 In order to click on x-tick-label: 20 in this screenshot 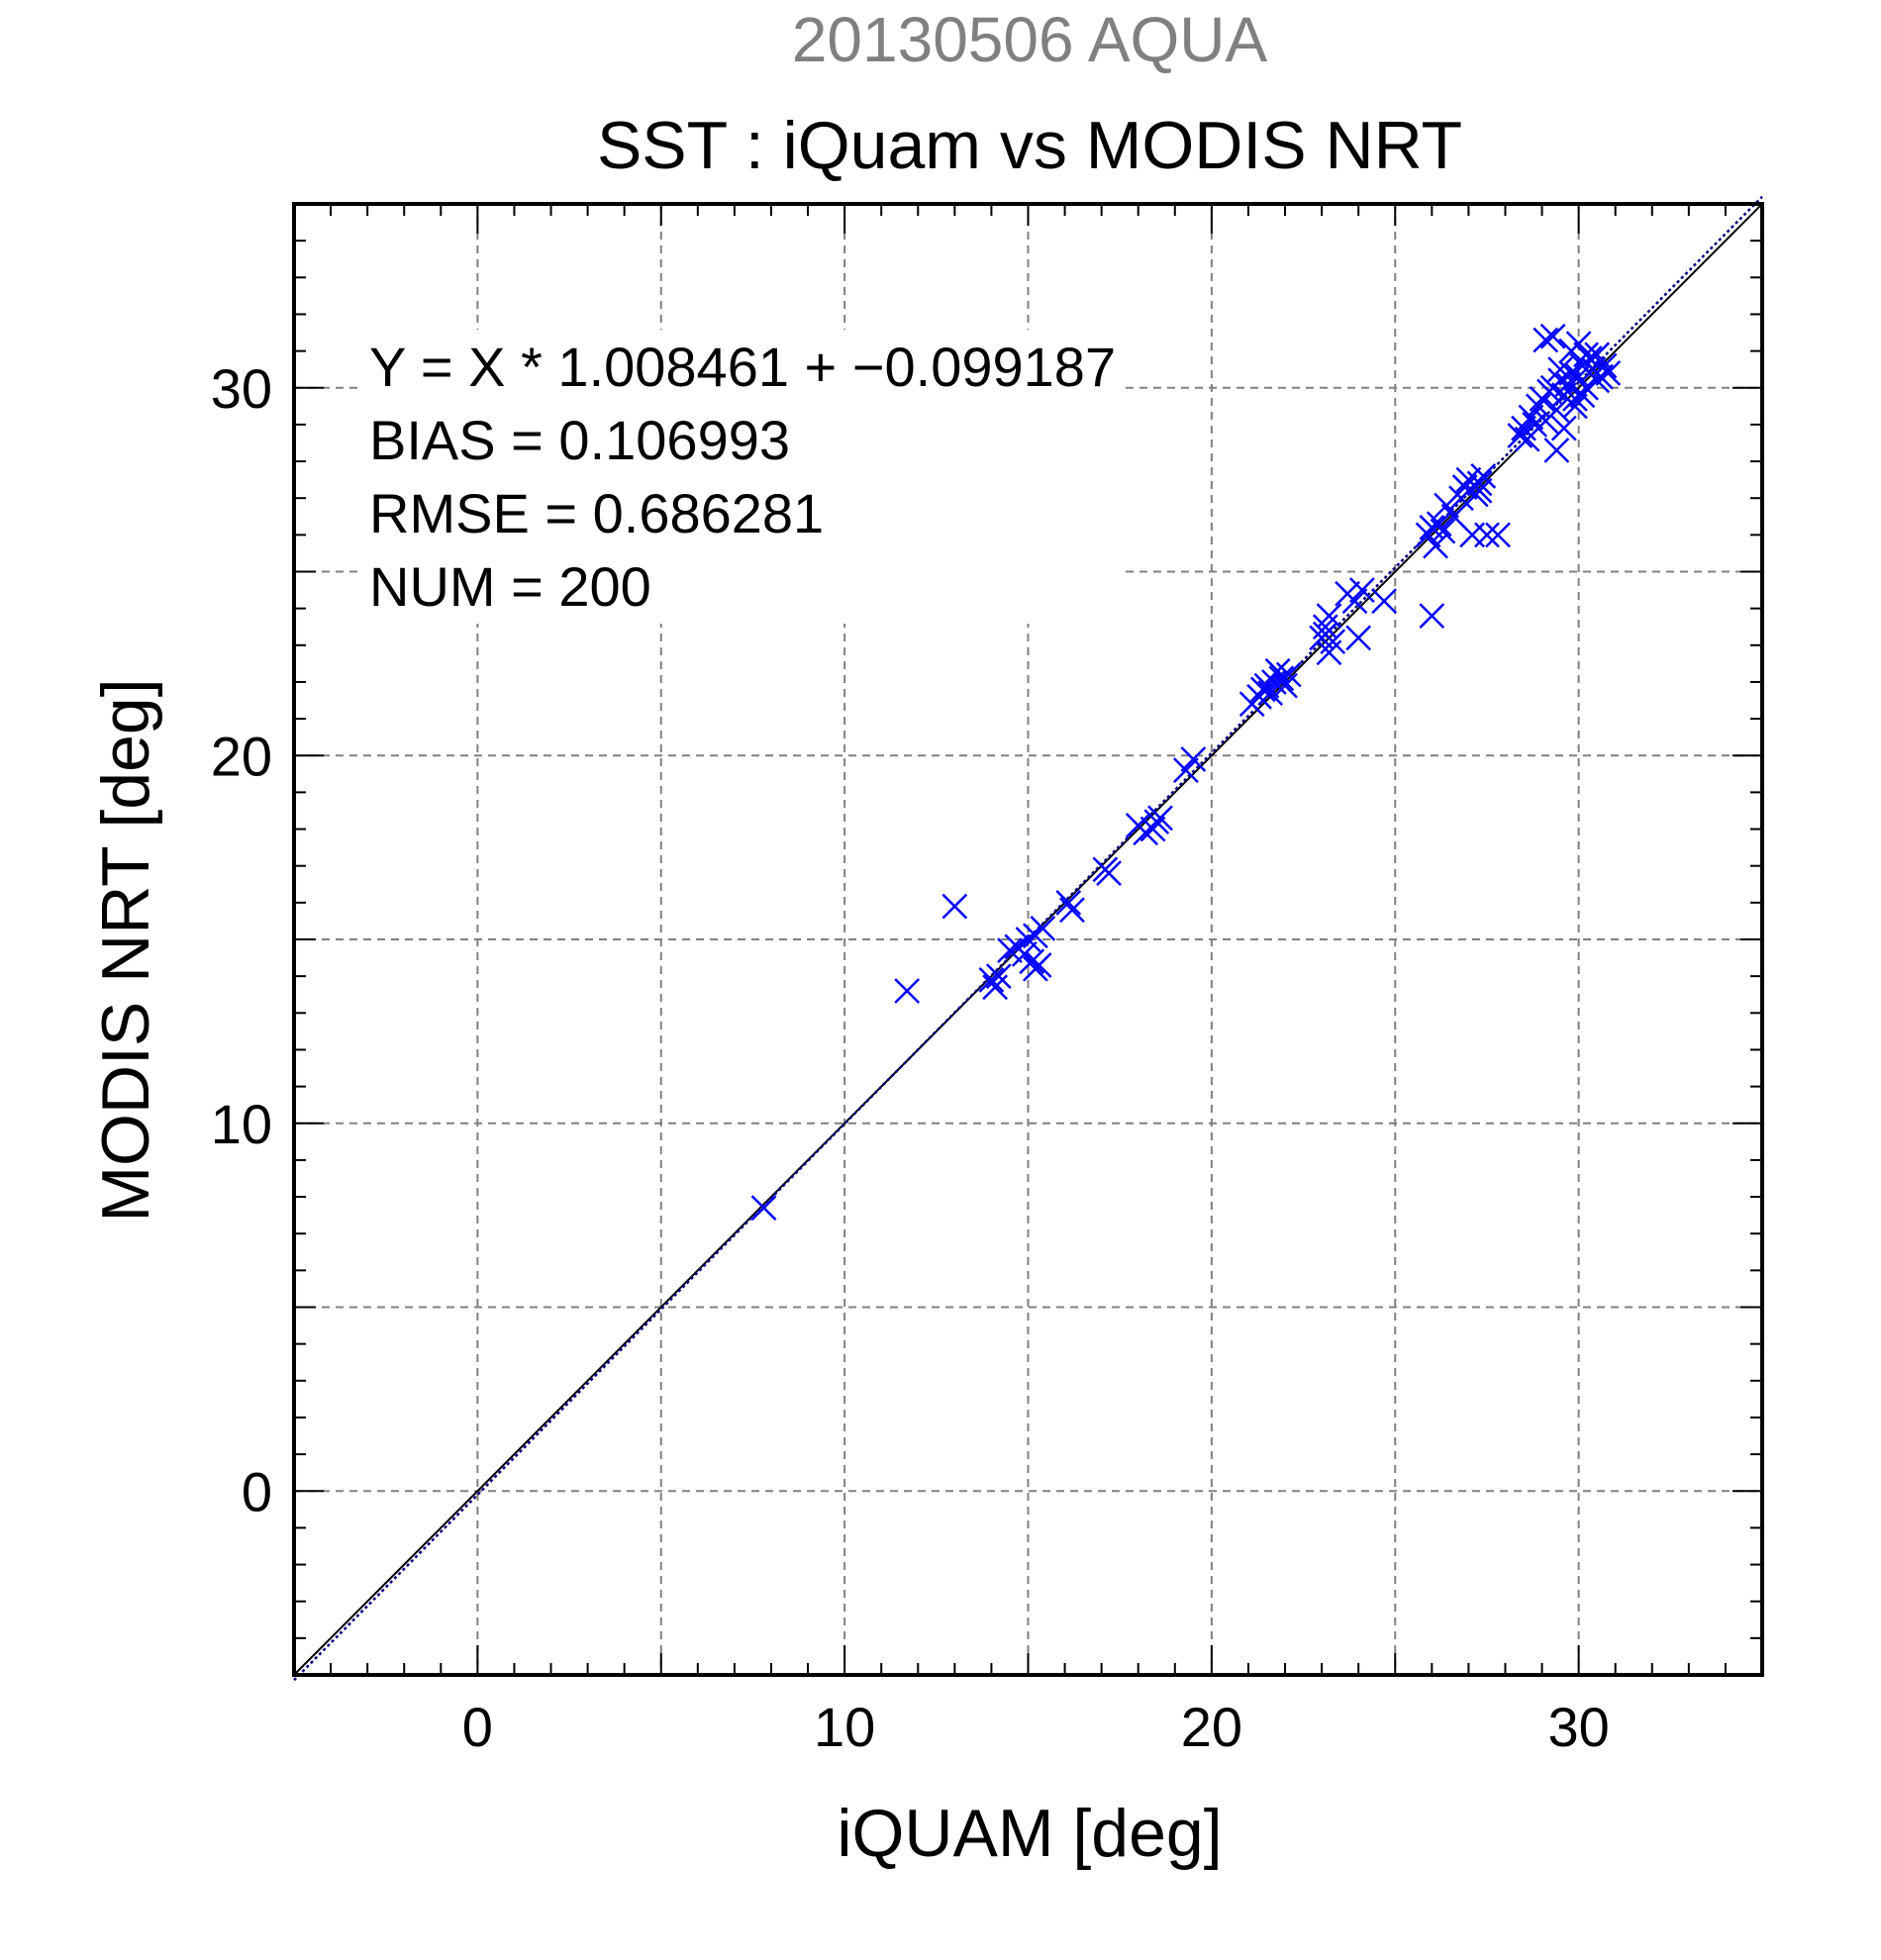, I will do `click(1212, 1727)`.